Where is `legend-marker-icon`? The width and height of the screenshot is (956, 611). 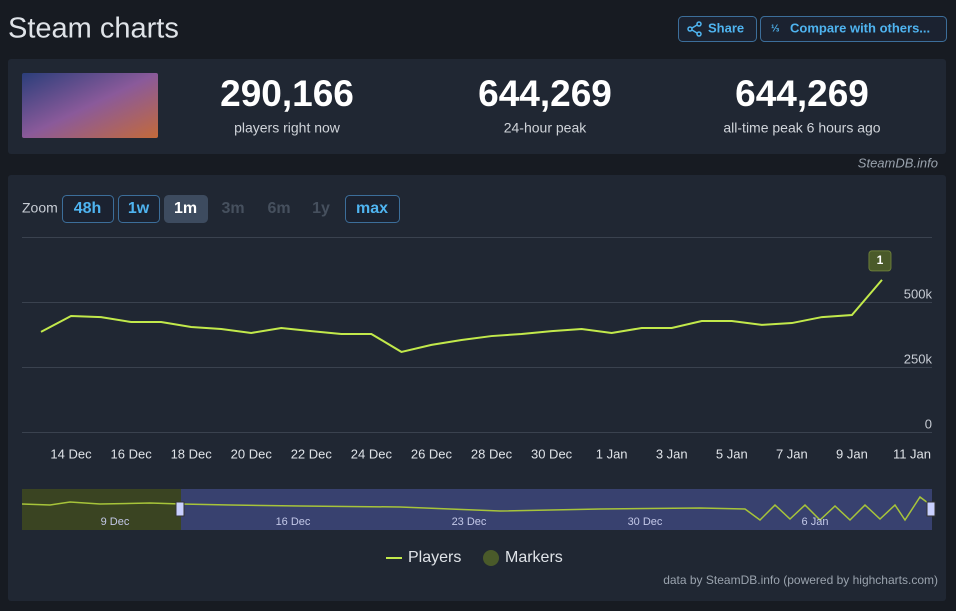
legend-marker-icon is located at coordinates (491, 558).